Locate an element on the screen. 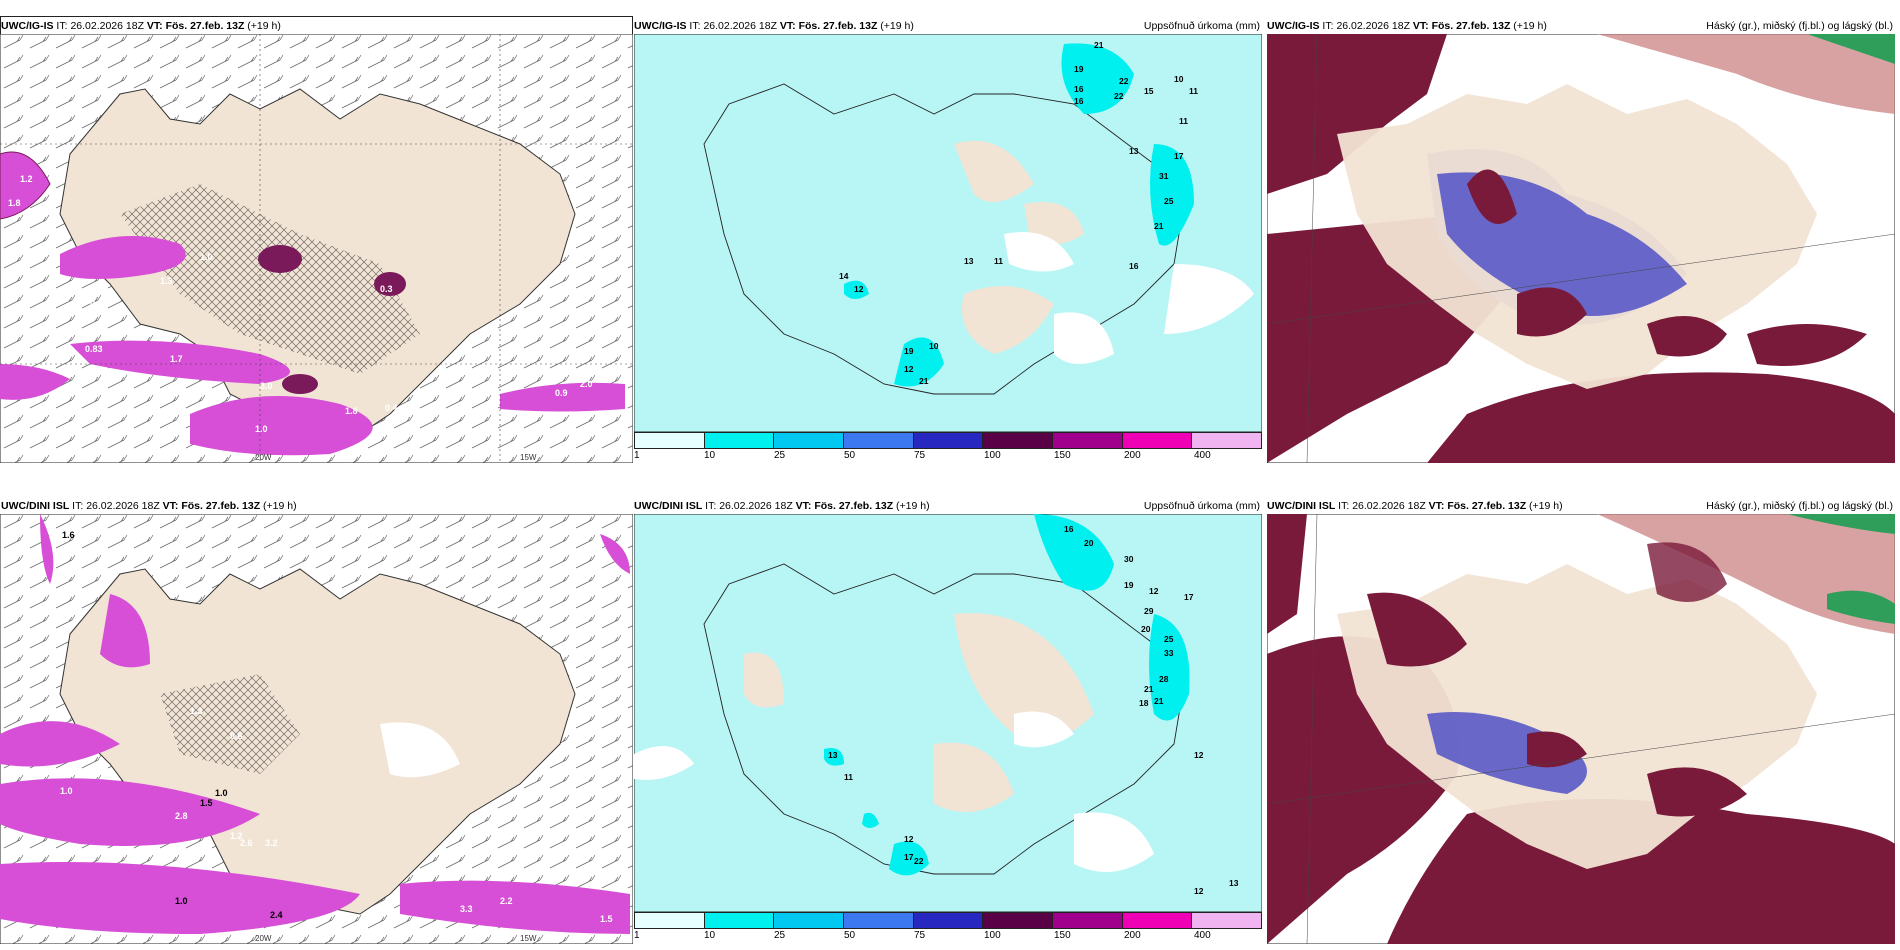 The width and height of the screenshot is (1900, 950). colorbar-label: 150 is located at coordinates (1062, 455).